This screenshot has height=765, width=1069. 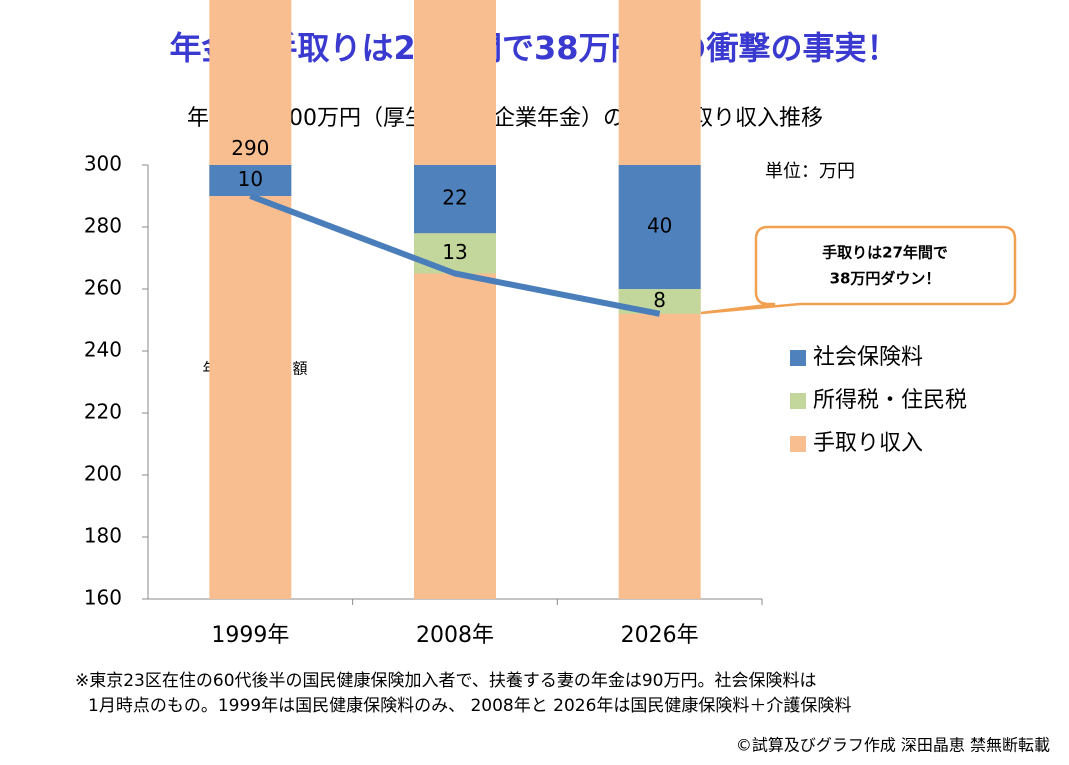 I want to click on y-tick-label: 200, so click(x=103, y=474).